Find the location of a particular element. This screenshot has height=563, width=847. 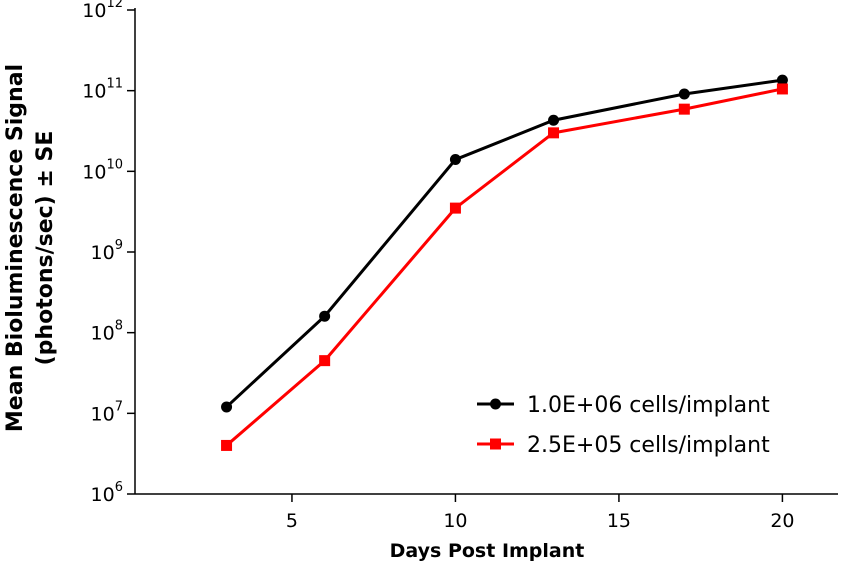

x-axis-label: Days Post Implant is located at coordinates (487, 551).